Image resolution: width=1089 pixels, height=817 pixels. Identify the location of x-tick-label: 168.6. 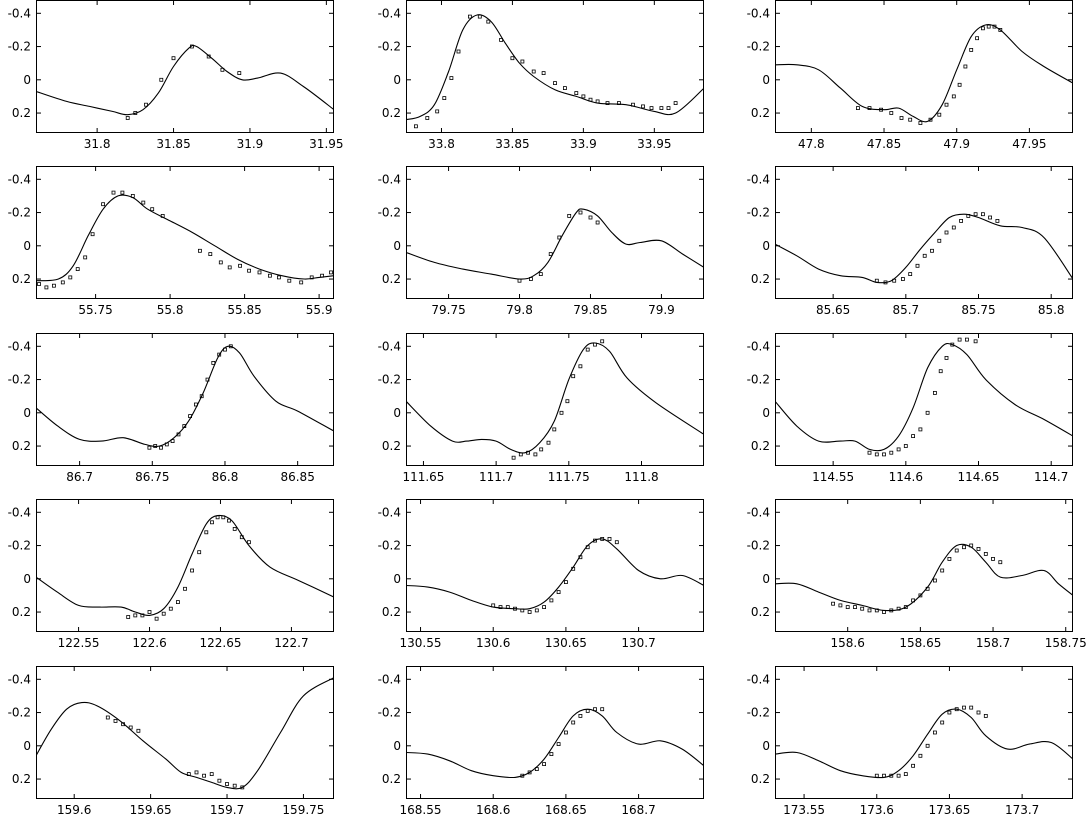
(493, 810).